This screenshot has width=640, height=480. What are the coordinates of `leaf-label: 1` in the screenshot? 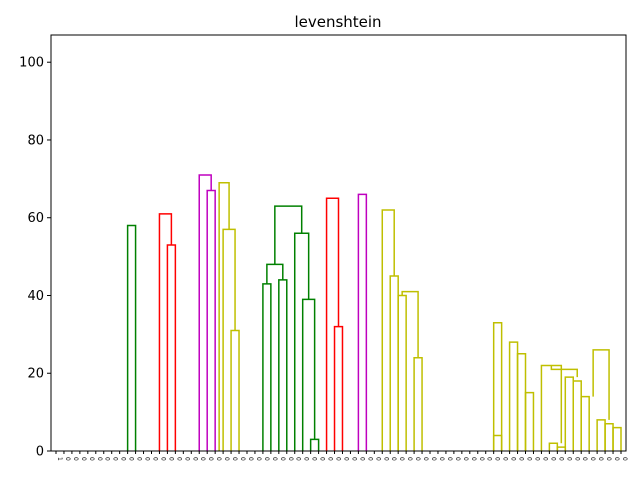 It's located at (59, 459).